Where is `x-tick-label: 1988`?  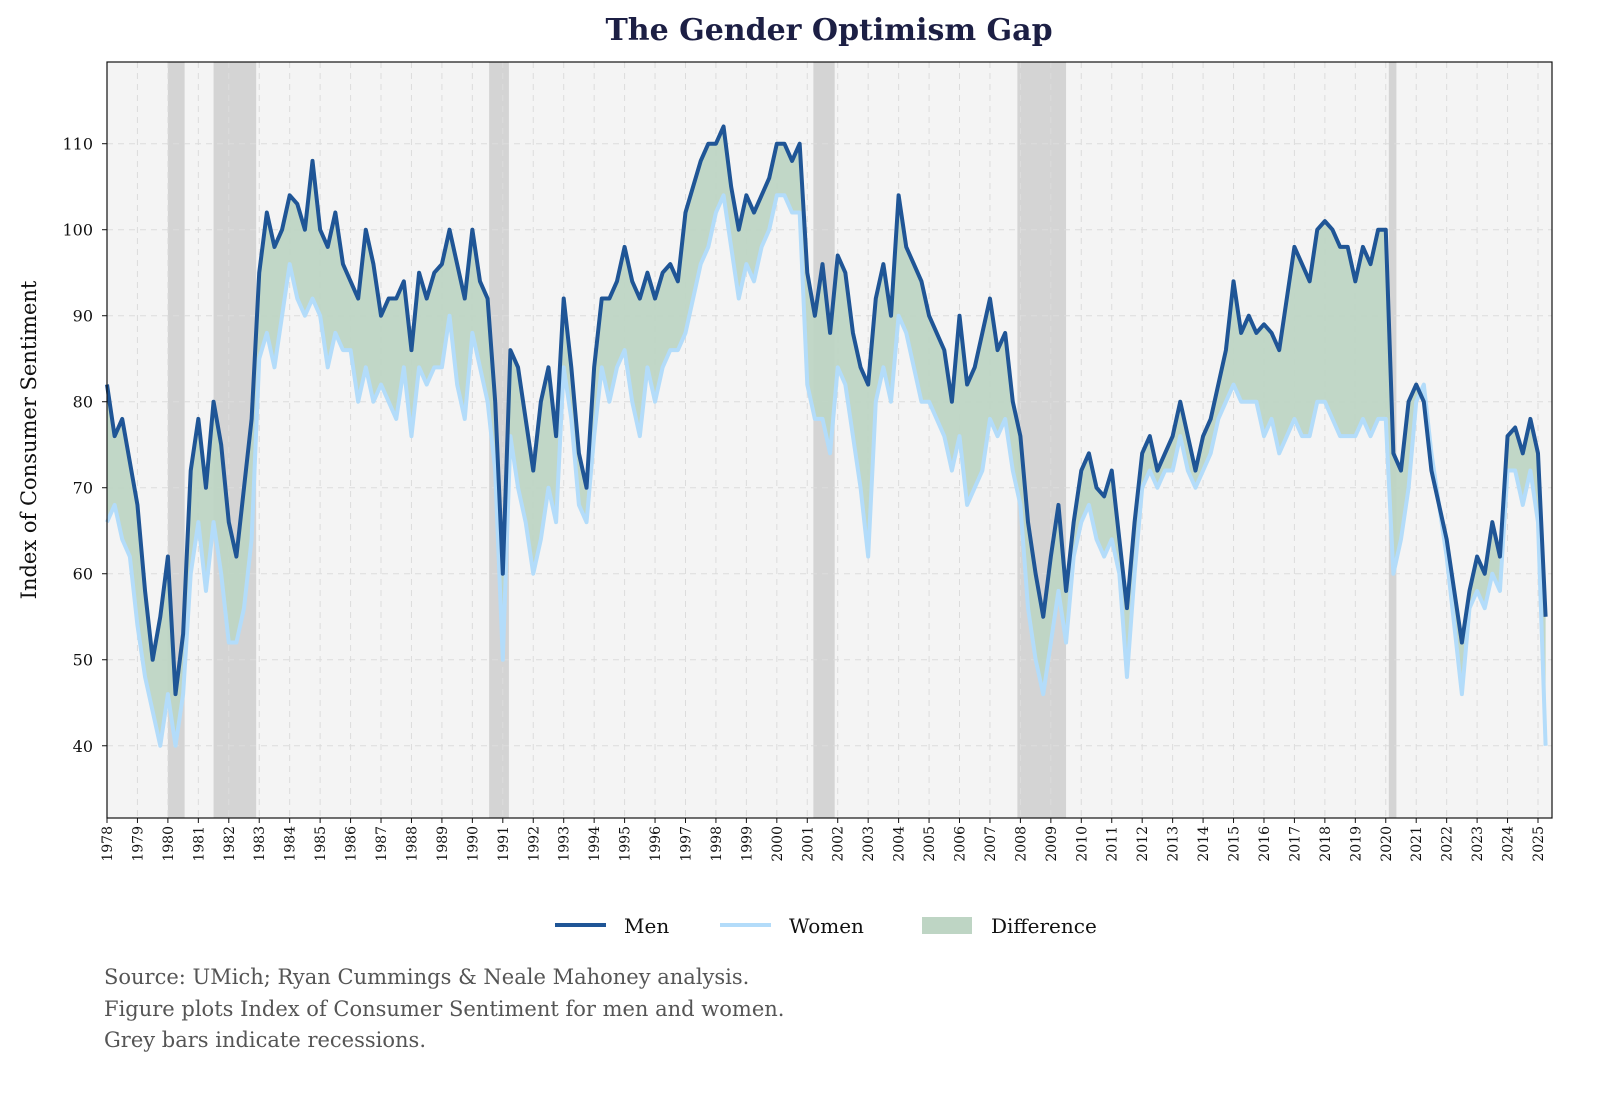 x-tick-label: 1988 is located at coordinates (412, 844).